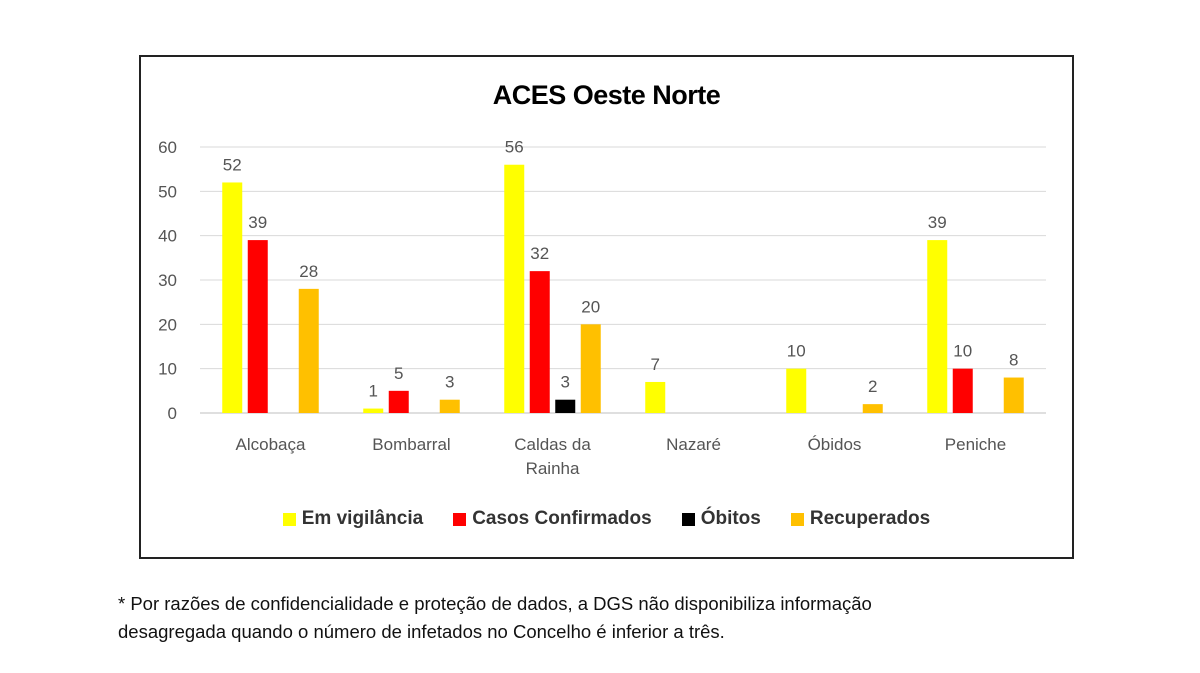 The width and height of the screenshot is (1200, 673). What do you see at coordinates (460, 519) in the screenshot?
I see `legend-swatch-casos-confirmados` at bounding box center [460, 519].